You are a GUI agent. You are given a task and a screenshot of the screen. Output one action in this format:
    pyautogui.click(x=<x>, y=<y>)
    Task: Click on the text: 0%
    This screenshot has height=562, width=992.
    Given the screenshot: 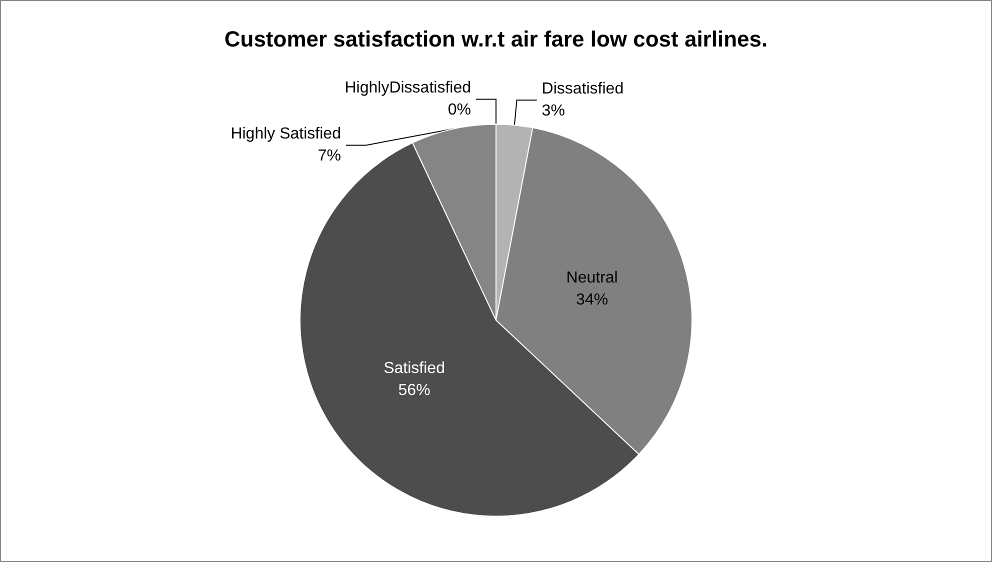 What is the action you would take?
    pyautogui.click(x=459, y=110)
    